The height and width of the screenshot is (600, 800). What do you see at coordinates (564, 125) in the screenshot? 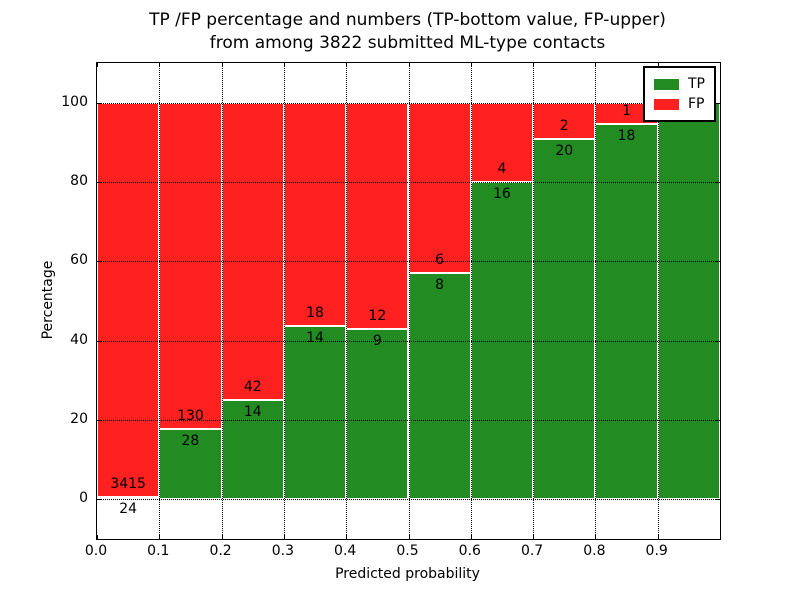
I see `bar-label-fp: 2` at bounding box center [564, 125].